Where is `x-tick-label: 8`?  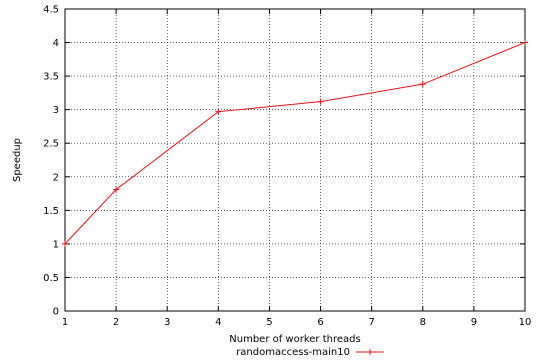
x-tick-label: 8 is located at coordinates (423, 322).